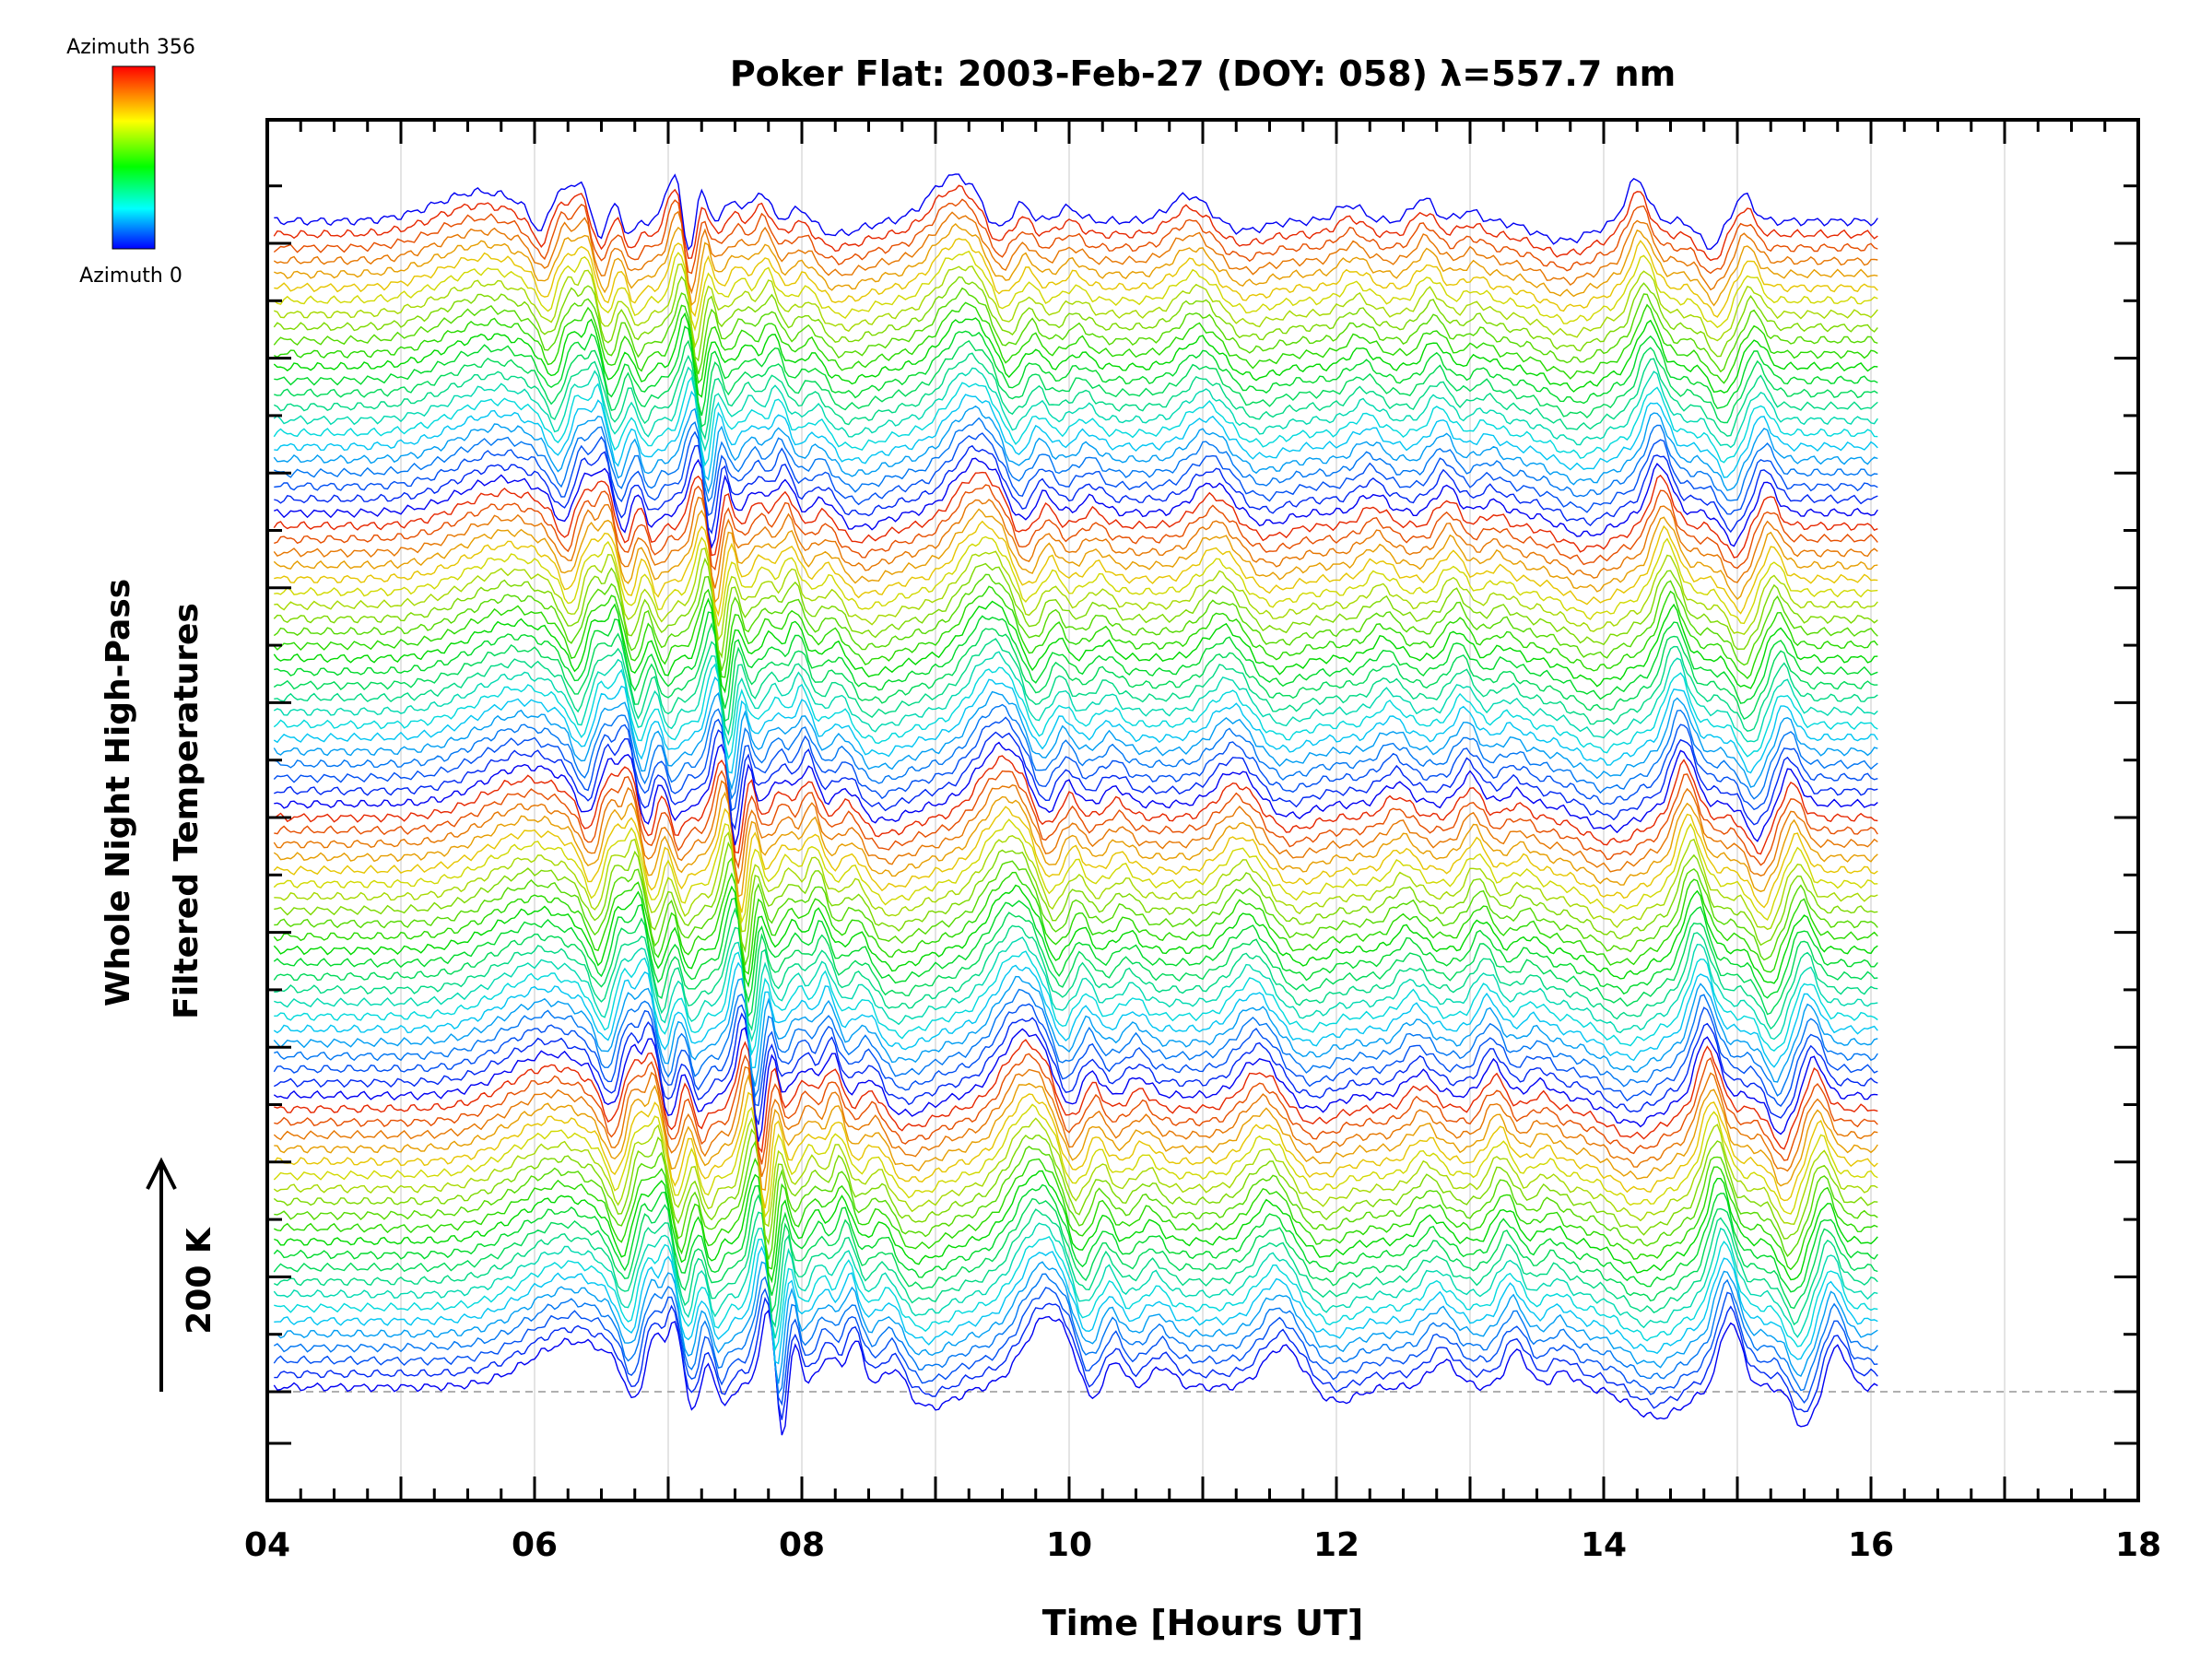  What do you see at coordinates (1069, 1545) in the screenshot?
I see `x-tick-label: 10` at bounding box center [1069, 1545].